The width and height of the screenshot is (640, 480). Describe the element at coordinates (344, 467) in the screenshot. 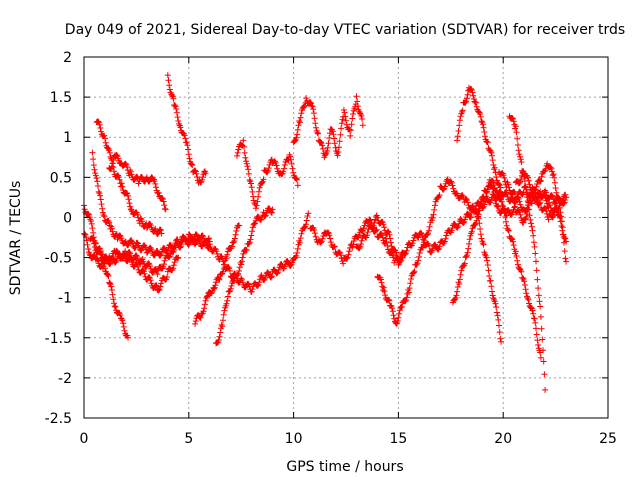

I see `x-axis-label: GPS time / hours` at that location.